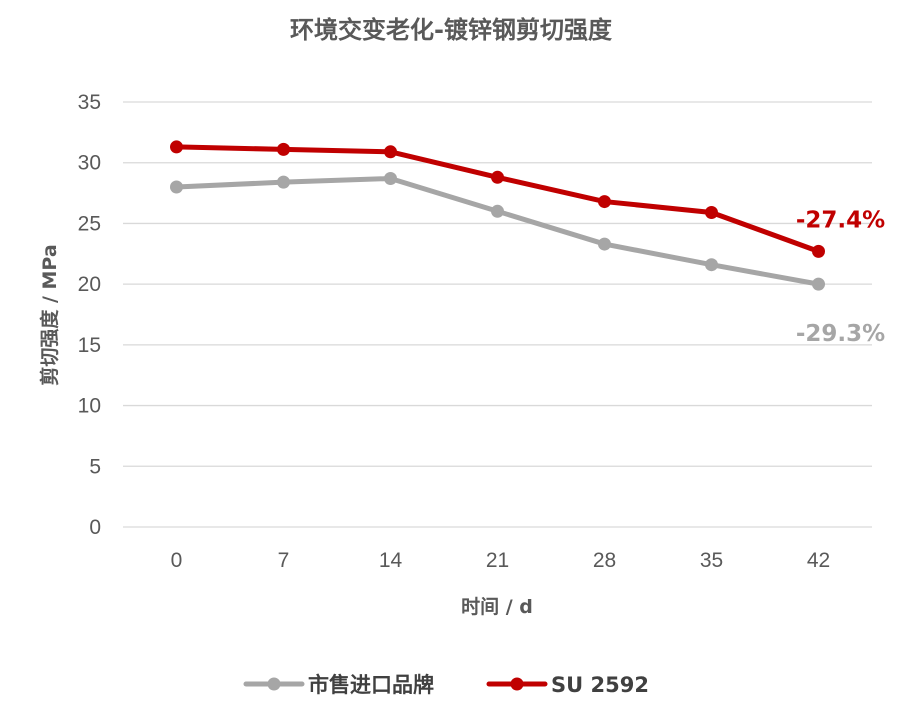 The width and height of the screenshot is (902, 721). I want to click on x-tick-label: 0, so click(177, 560).